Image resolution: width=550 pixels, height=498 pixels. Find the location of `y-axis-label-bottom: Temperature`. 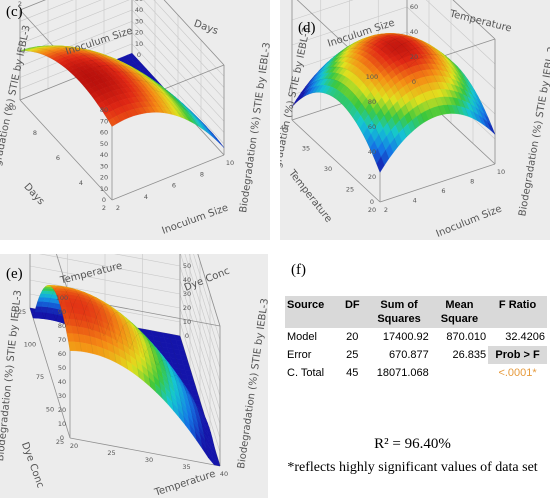

y-axis-label-bottom: Temperature is located at coordinates (310, 195).